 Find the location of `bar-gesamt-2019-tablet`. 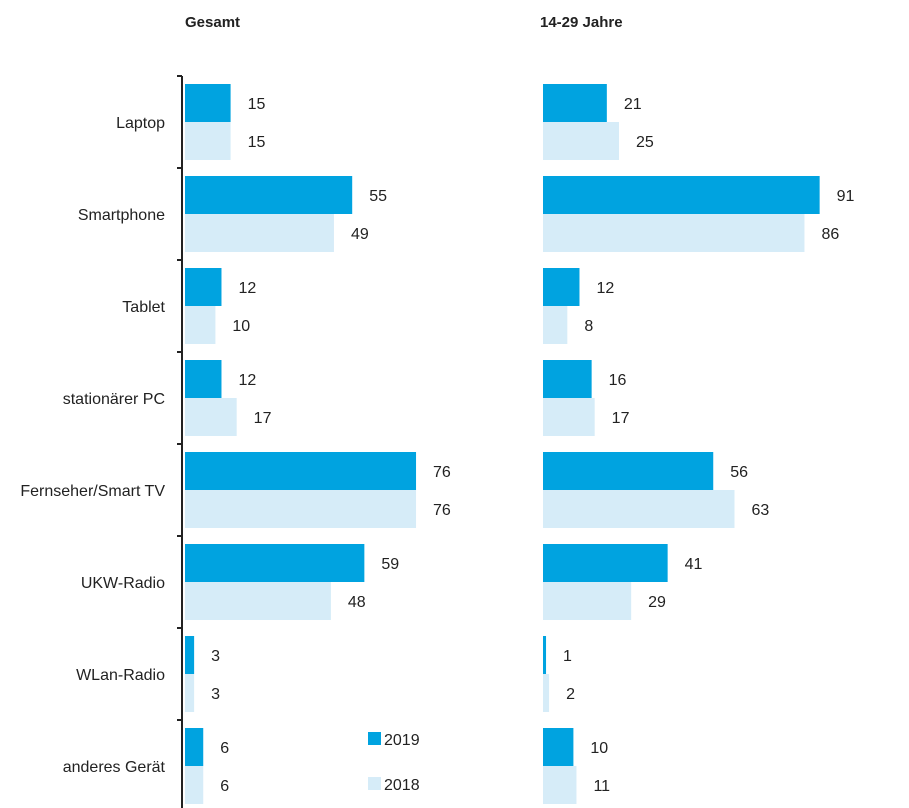

bar-gesamt-2019-tablet is located at coordinates (203, 287).